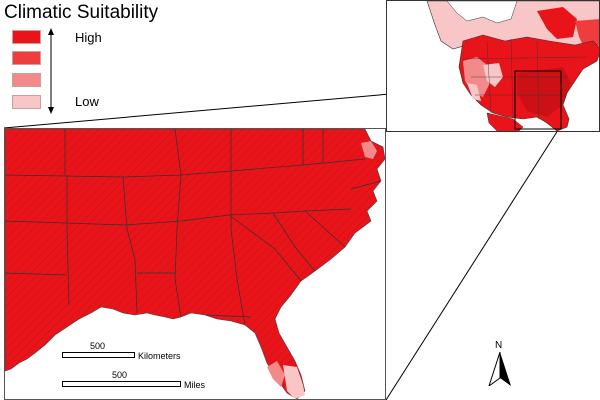 The image size is (600, 400). Describe the element at coordinates (26, 37) in the screenshot. I see `legend-swatch-very-high` at that location.